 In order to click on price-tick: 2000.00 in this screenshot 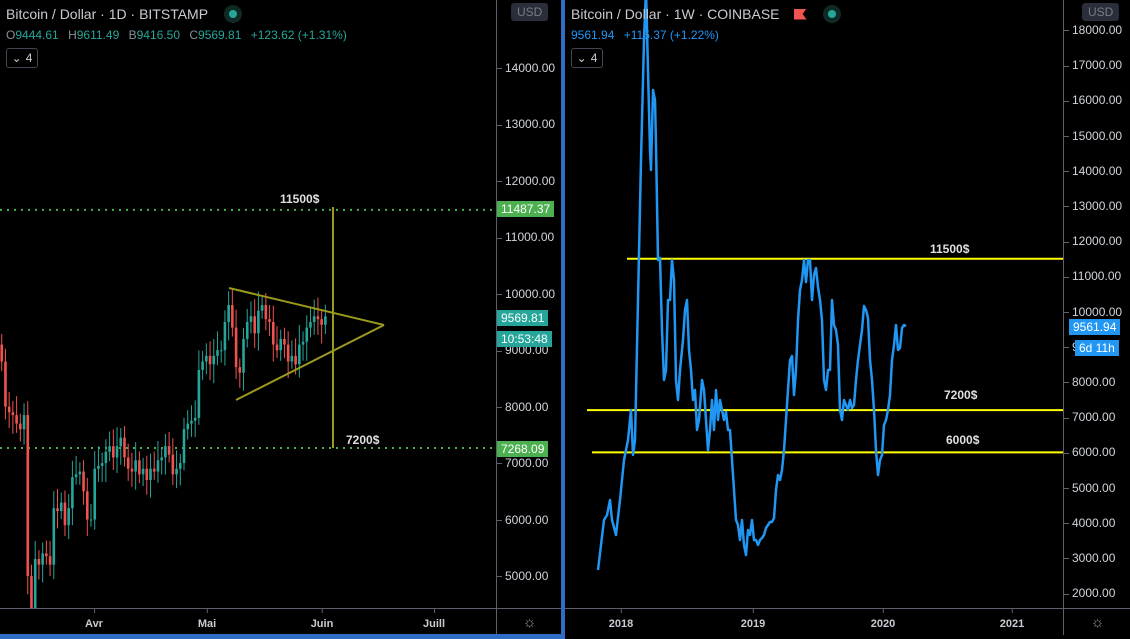, I will do `click(1089, 593)`.